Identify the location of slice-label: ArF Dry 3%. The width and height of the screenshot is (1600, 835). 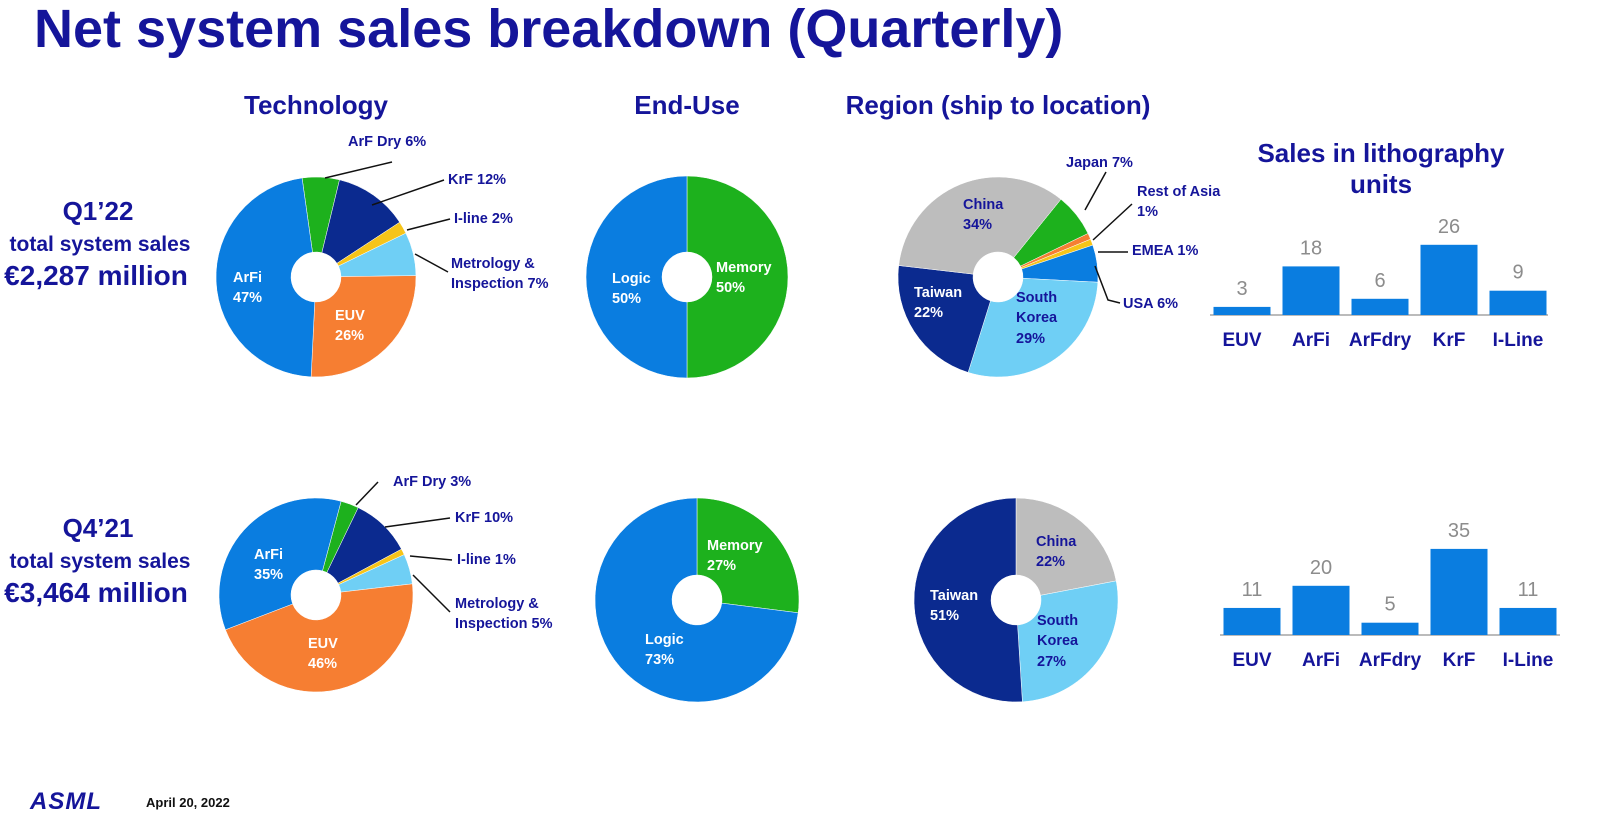
(432, 482).